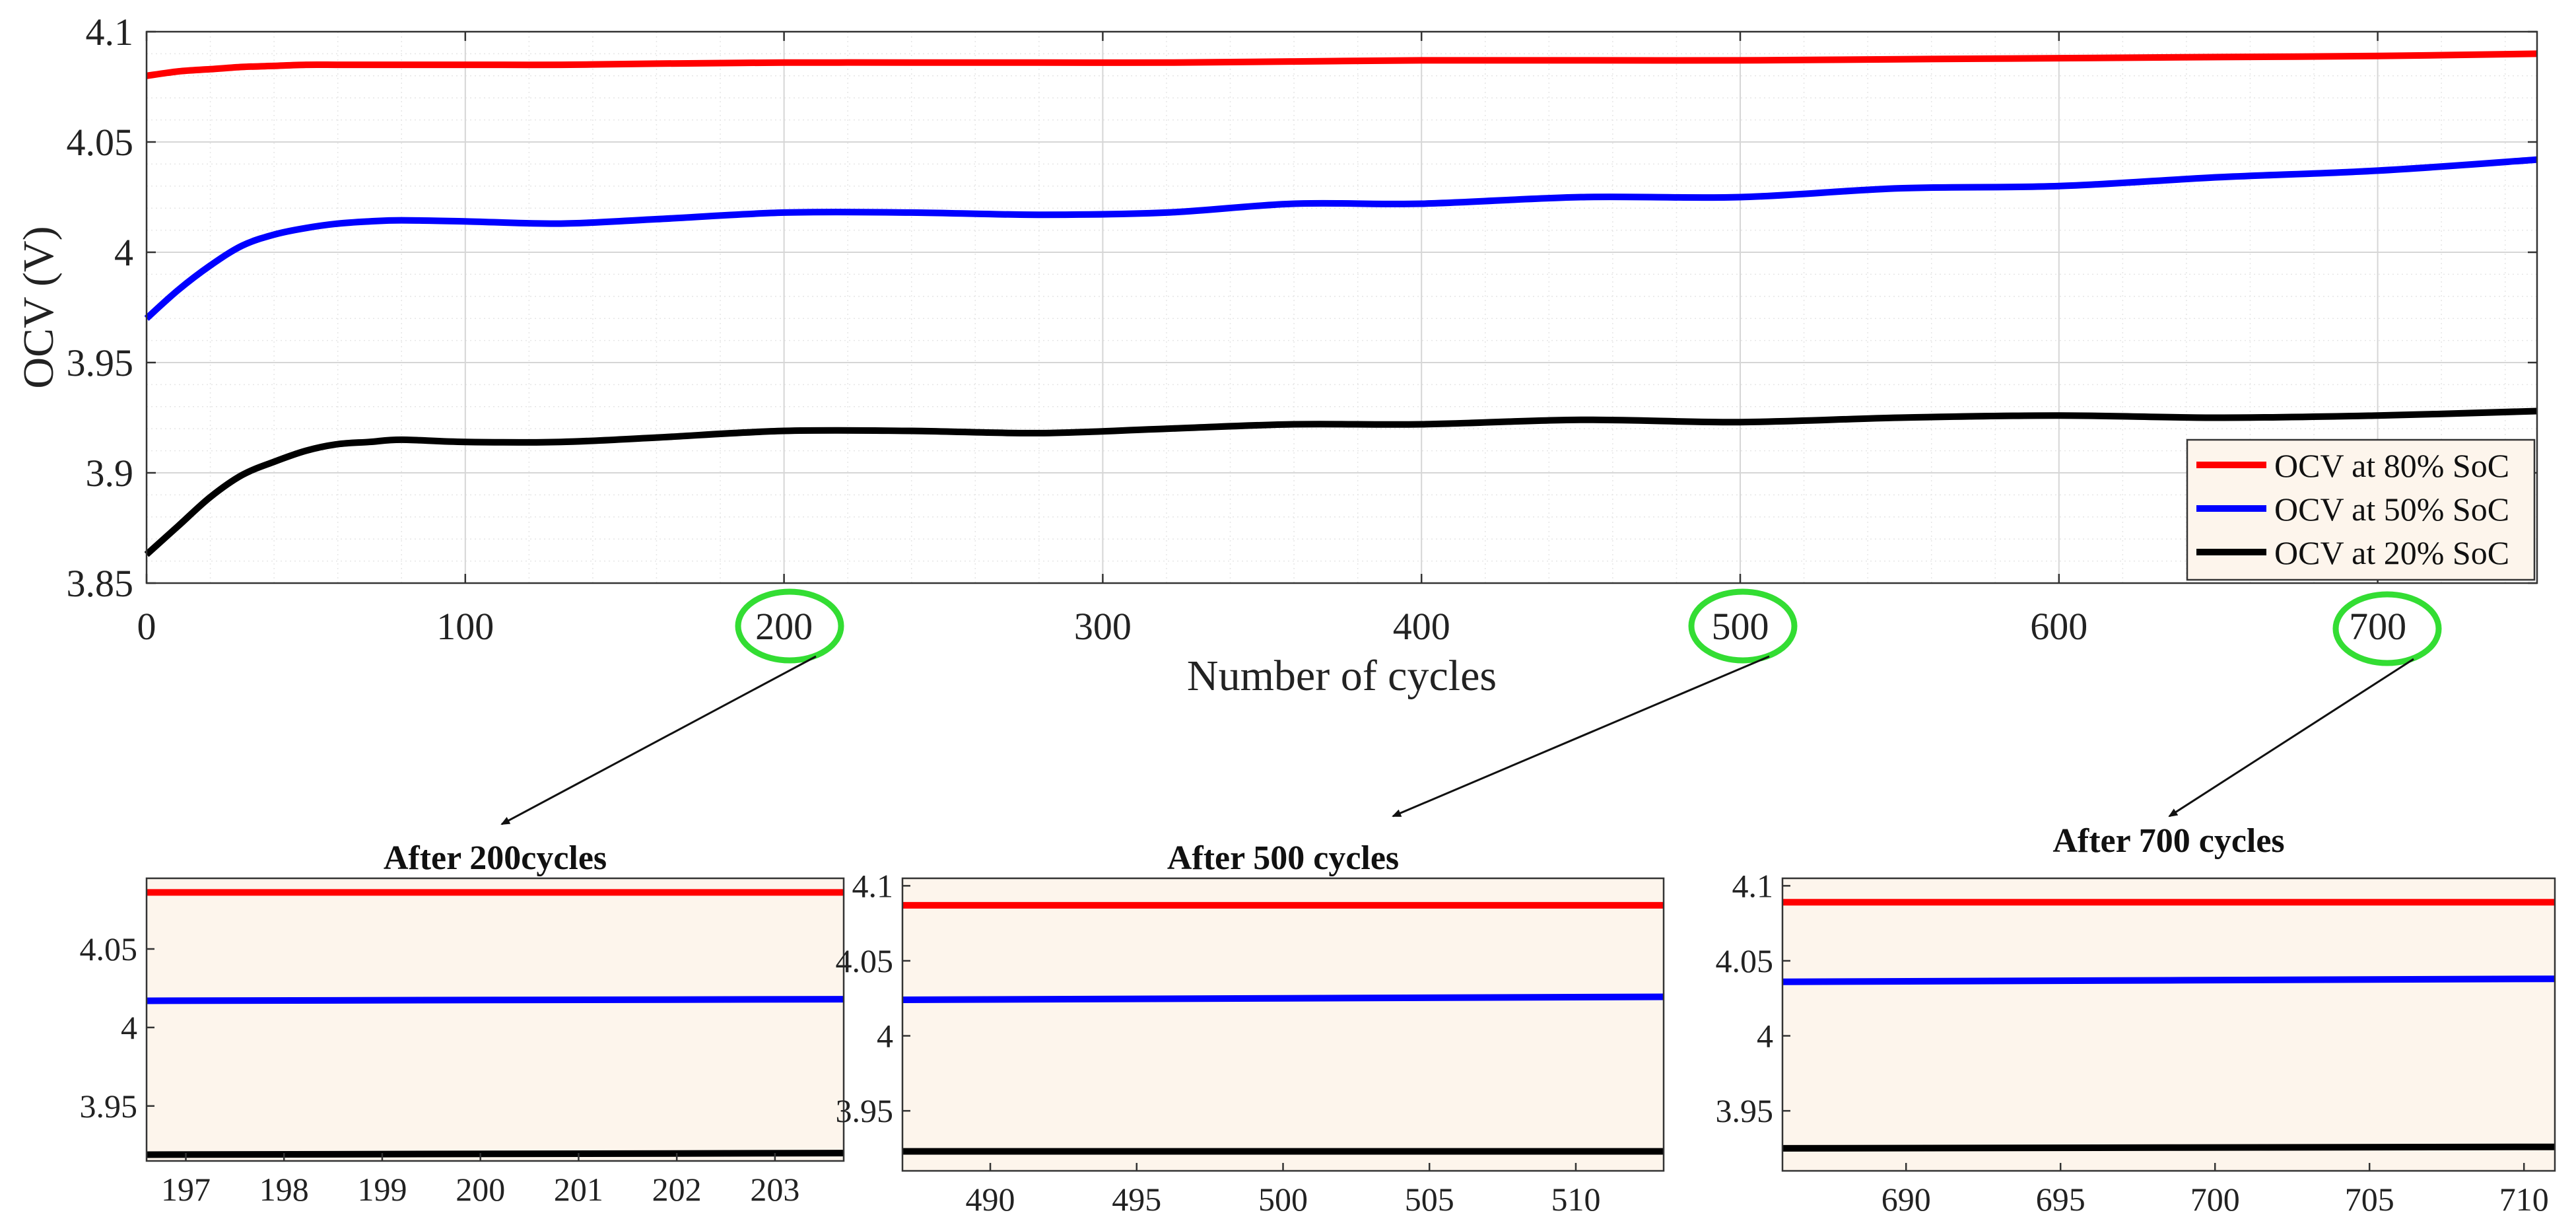  I want to click on series-line-50-soc, so click(1341, 238).